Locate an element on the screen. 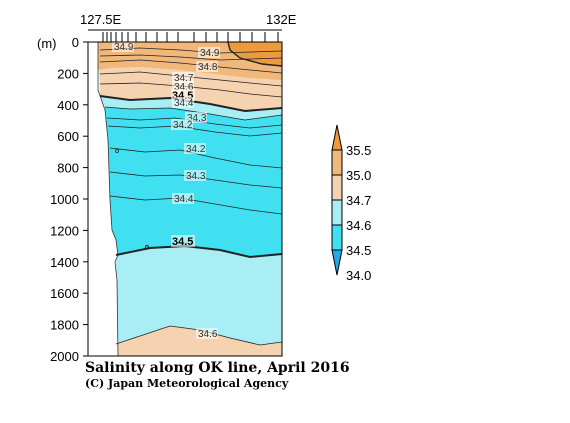 The width and height of the screenshot is (570, 423). colorbar-label: 35.0 is located at coordinates (358, 175).